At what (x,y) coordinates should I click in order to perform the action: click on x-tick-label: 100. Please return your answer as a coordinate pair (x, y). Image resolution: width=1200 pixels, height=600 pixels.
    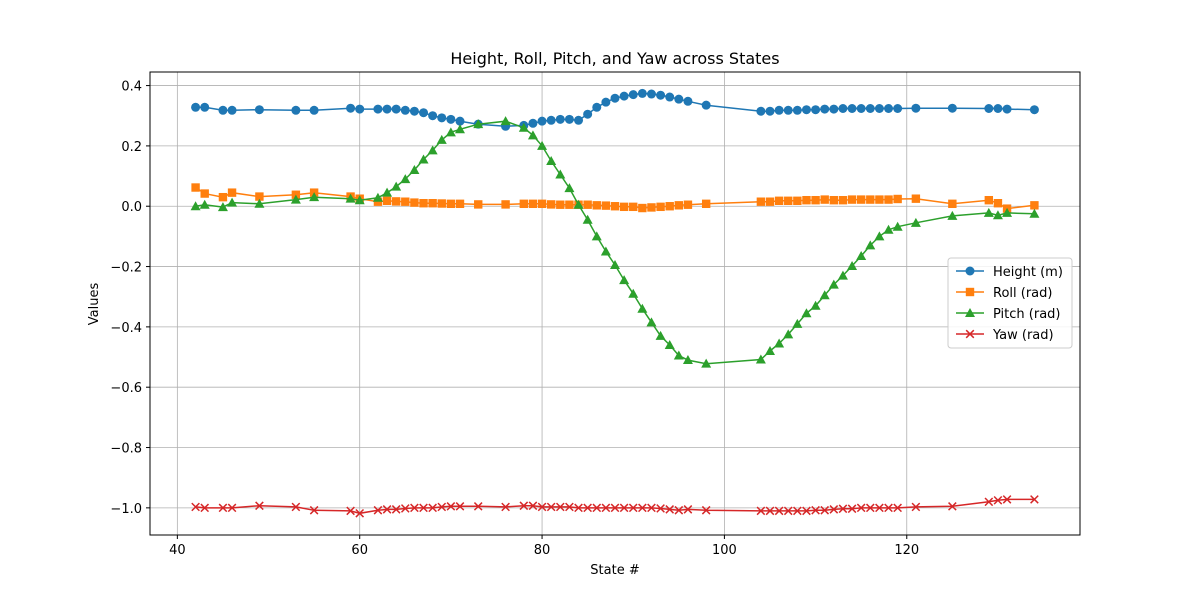
    Looking at the image, I should click on (724, 550).